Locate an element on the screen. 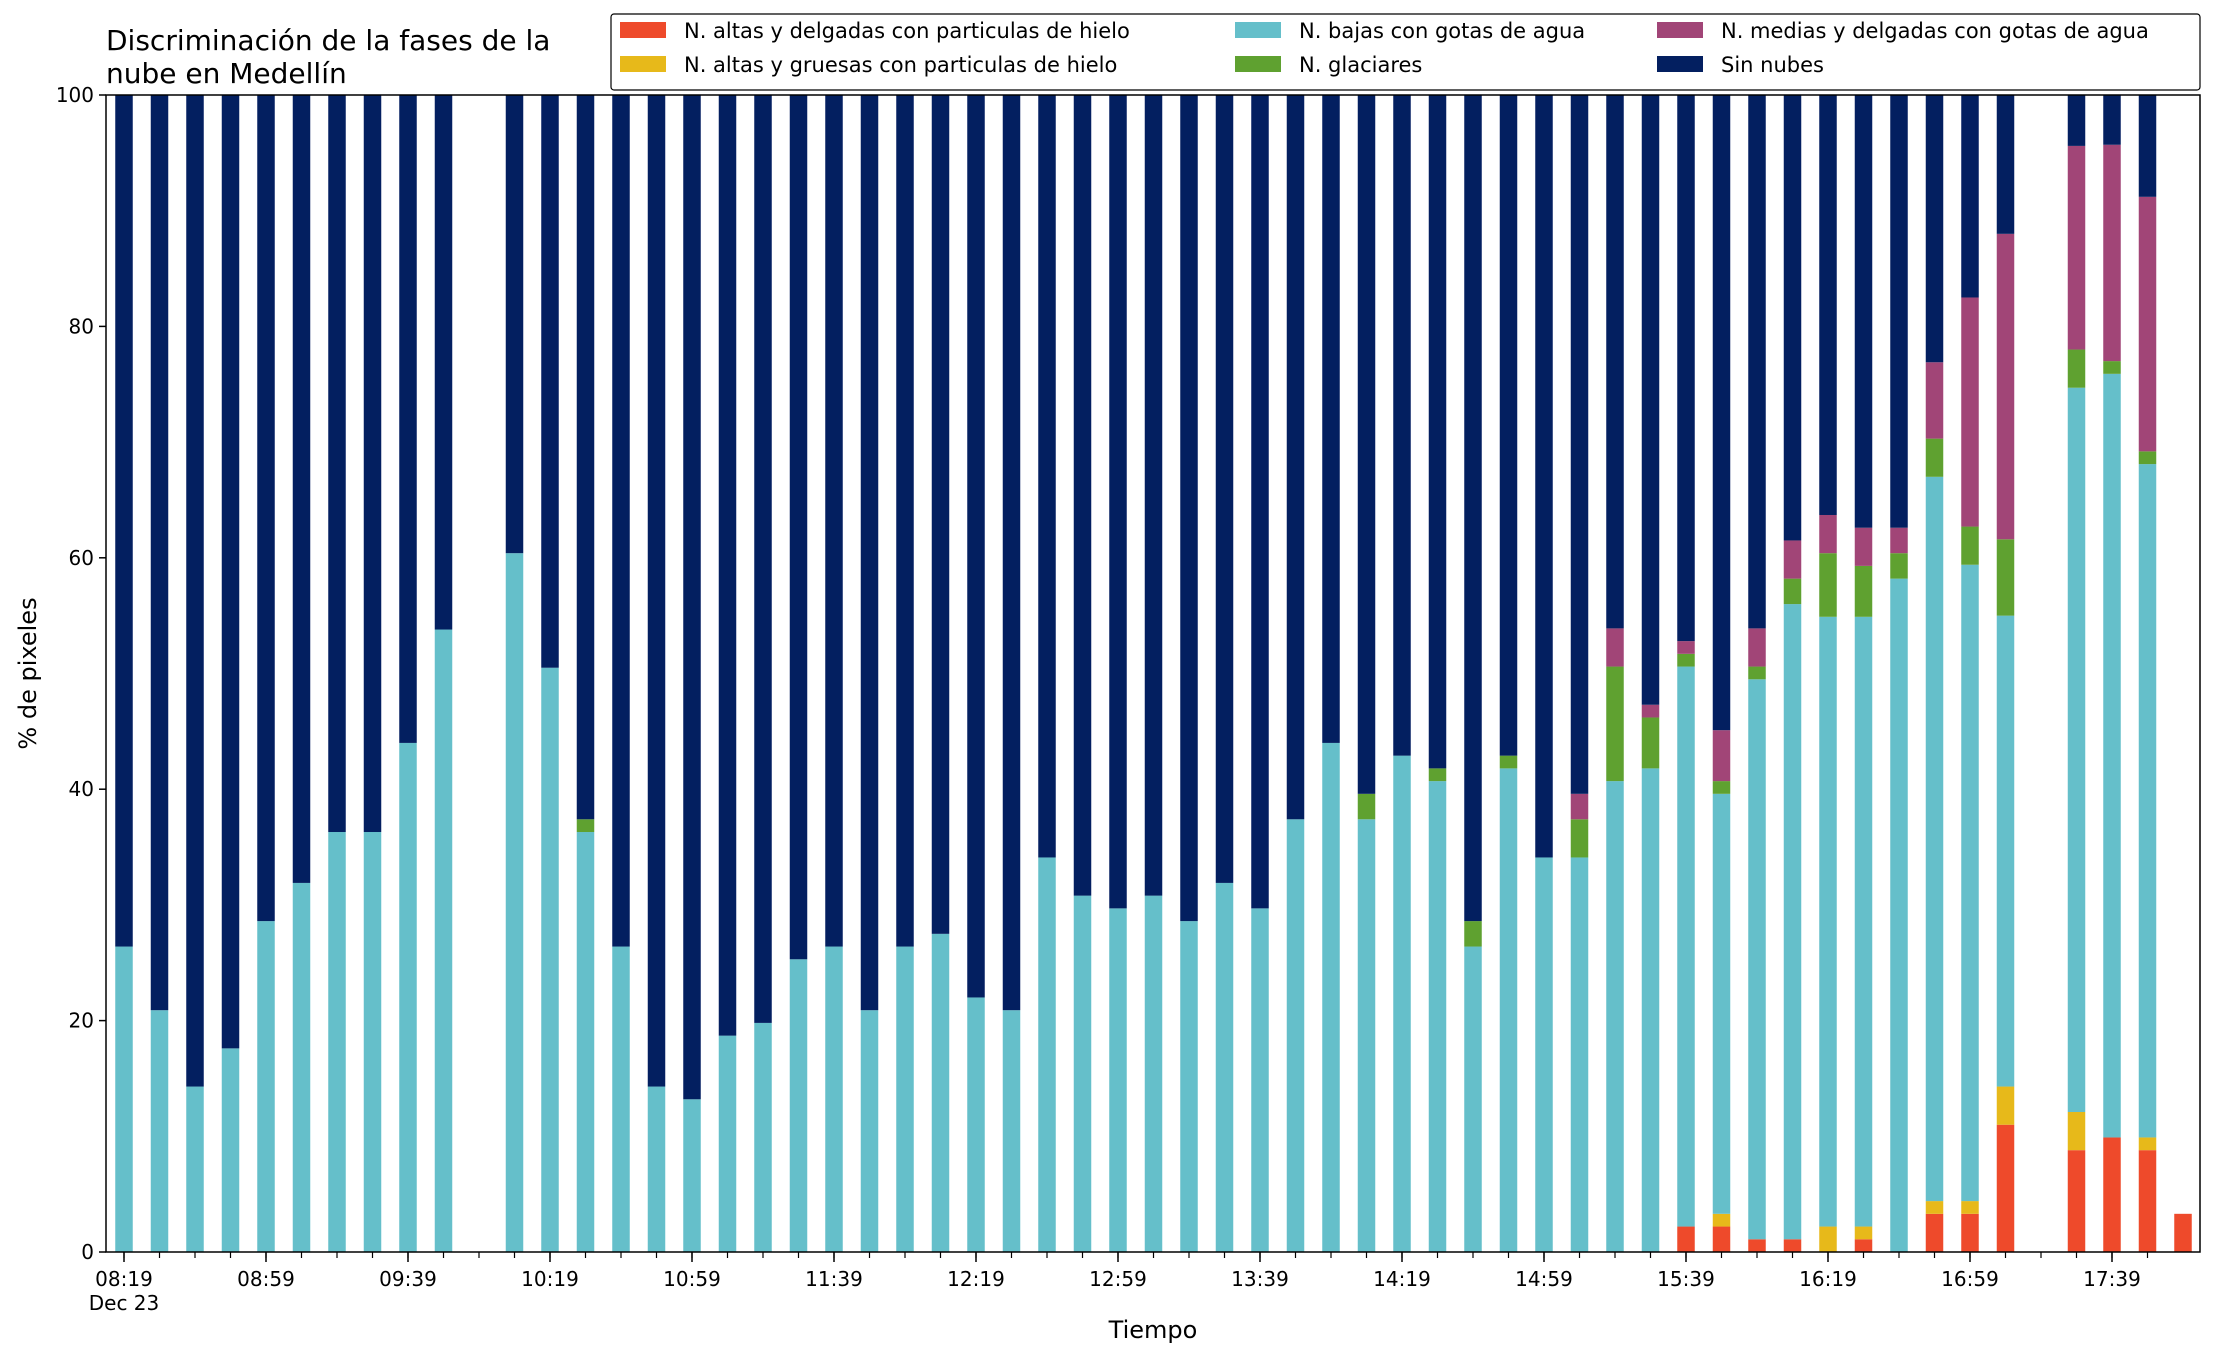  y-tick-label: 100 is located at coordinates (75, 95).